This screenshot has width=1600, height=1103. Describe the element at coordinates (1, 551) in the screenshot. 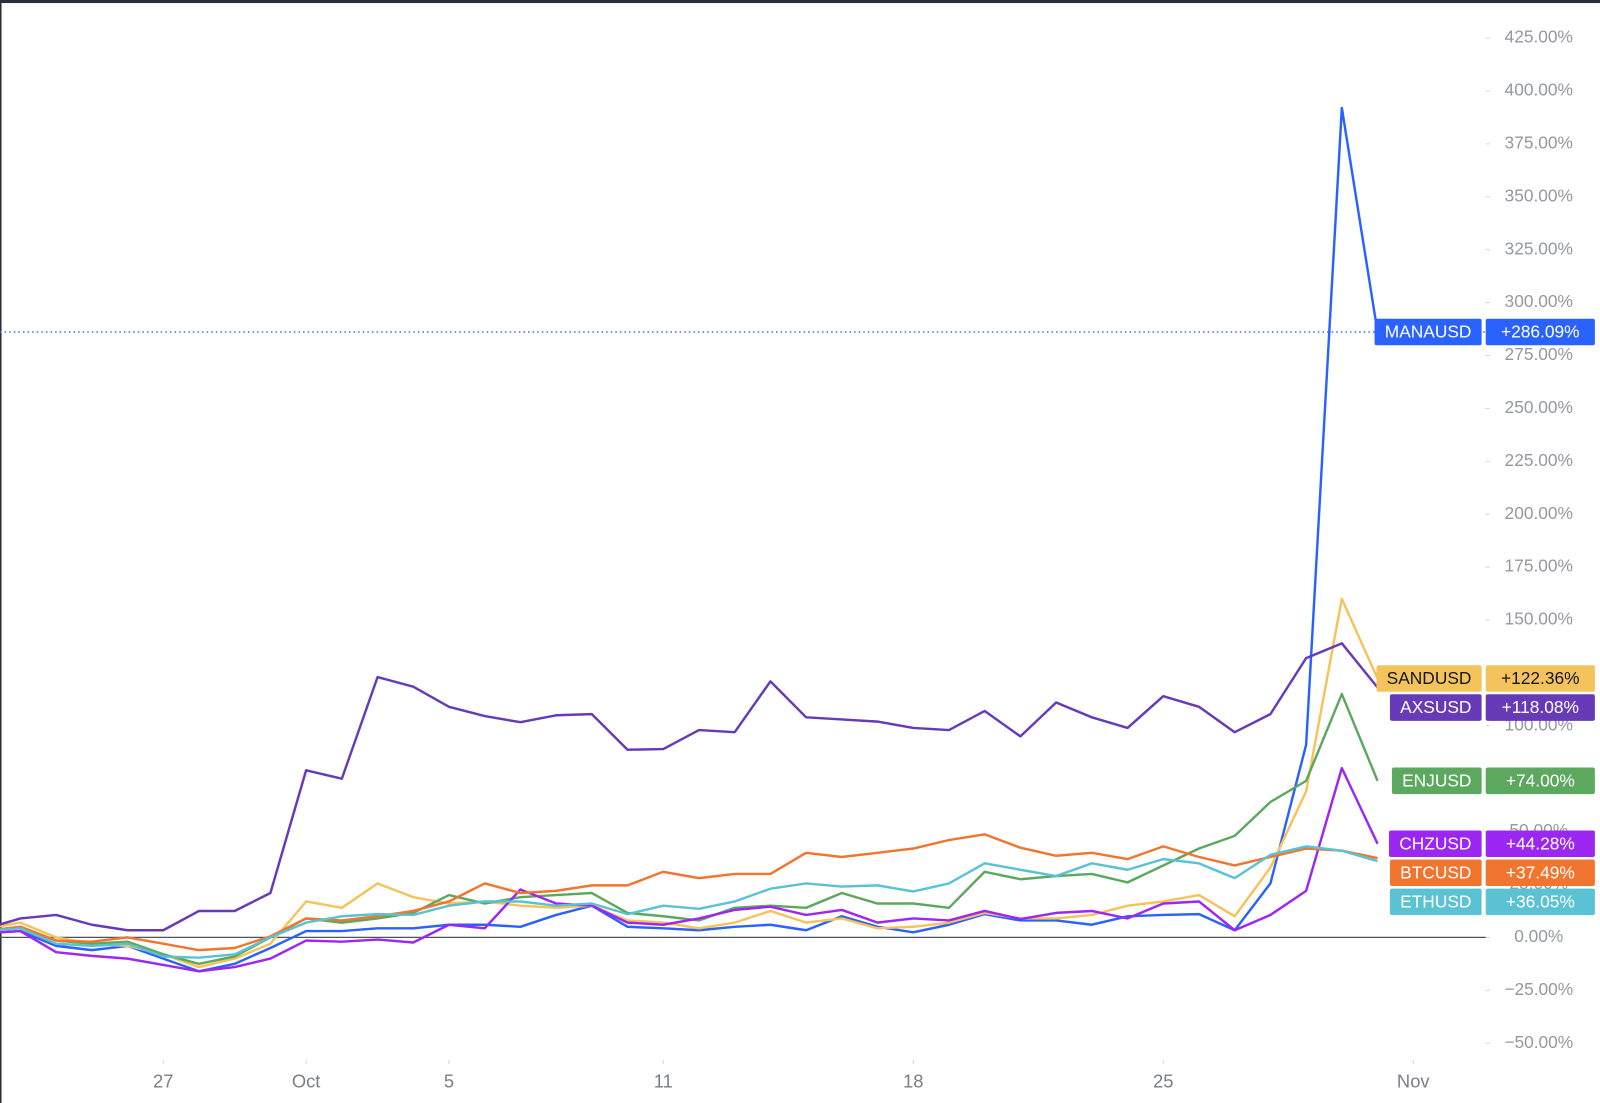

I see `left-border` at that location.